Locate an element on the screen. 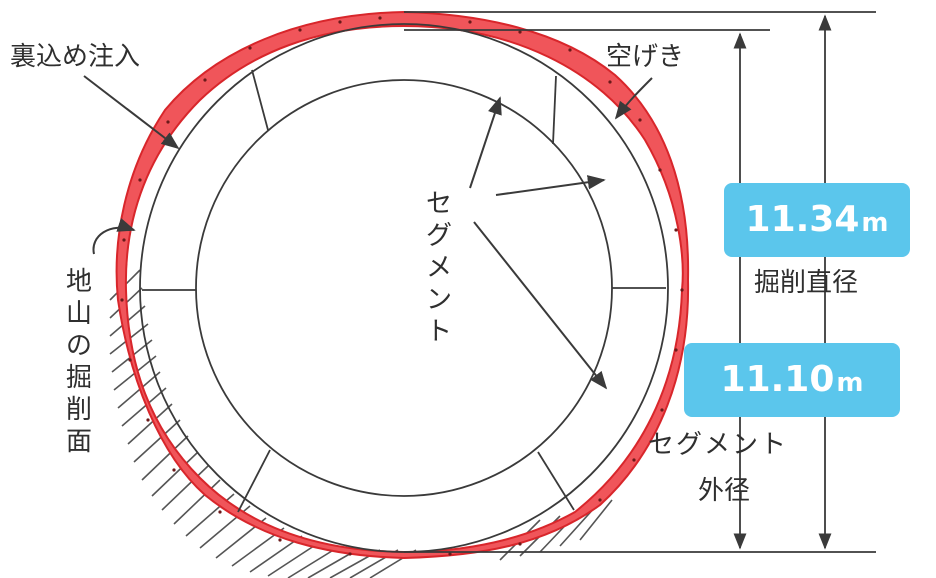 This screenshot has height=578, width=936. ground-leader-arrow is located at coordinates (114, 236).